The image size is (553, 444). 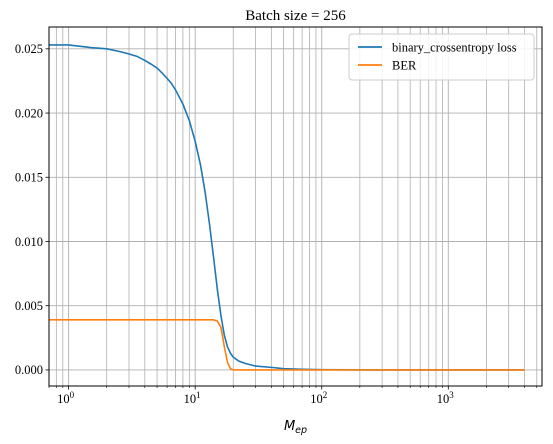 What do you see at coordinates (295, 16) in the screenshot?
I see `chart-title: Batch size = 256` at bounding box center [295, 16].